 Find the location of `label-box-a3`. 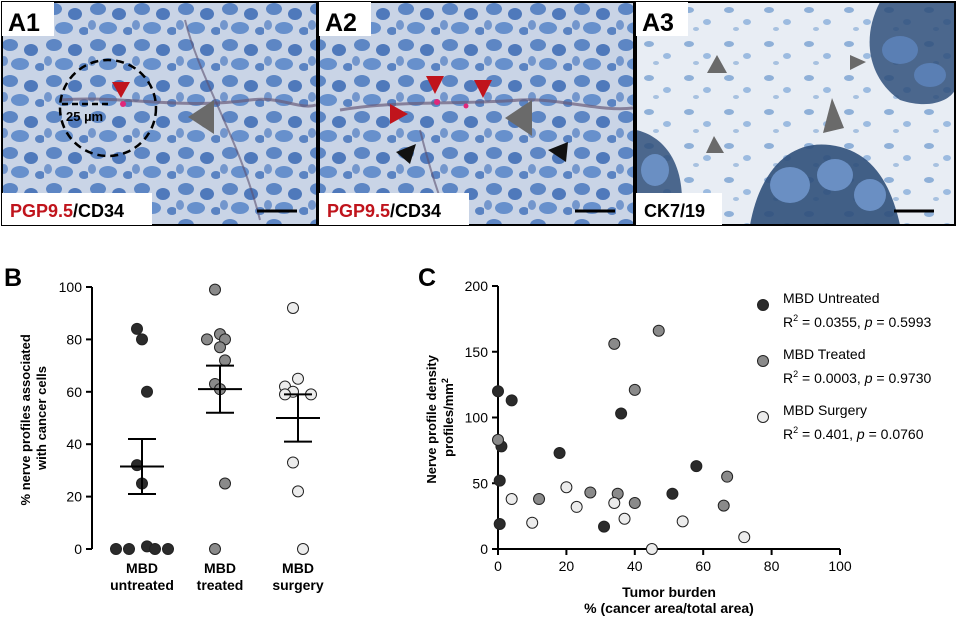

label-box-a3 is located at coordinates (662, 19).